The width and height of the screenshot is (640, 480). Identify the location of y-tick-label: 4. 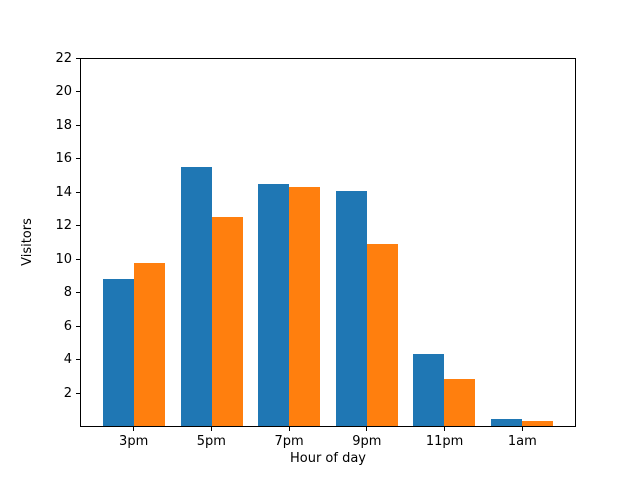
(67, 360).